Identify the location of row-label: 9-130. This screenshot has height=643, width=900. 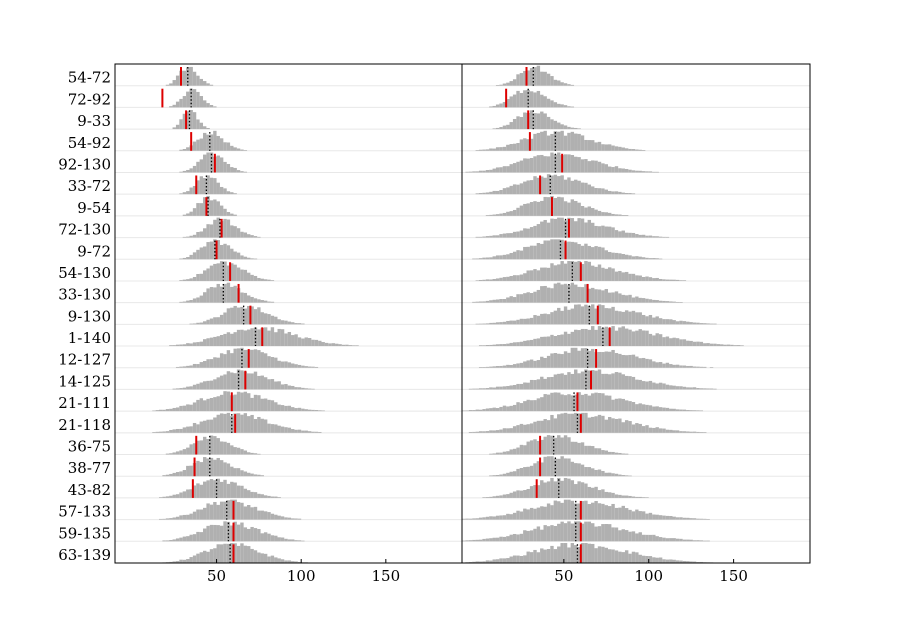
(89, 316).